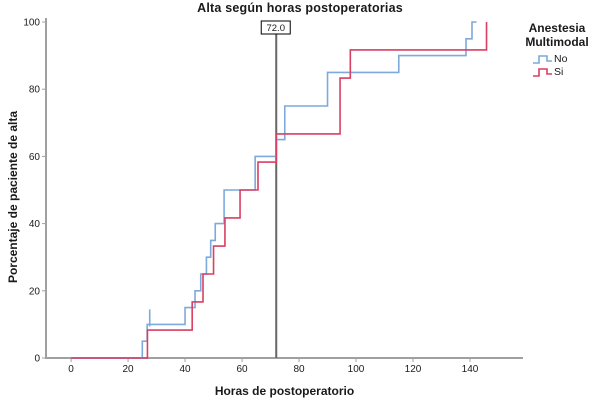  I want to click on legend-title-line1: Anestesia, so click(557, 28).